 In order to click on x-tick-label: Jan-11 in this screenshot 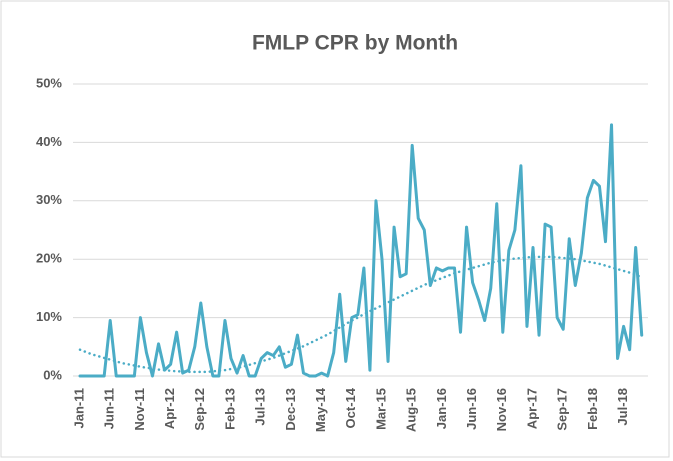, I will do `click(78, 408)`.